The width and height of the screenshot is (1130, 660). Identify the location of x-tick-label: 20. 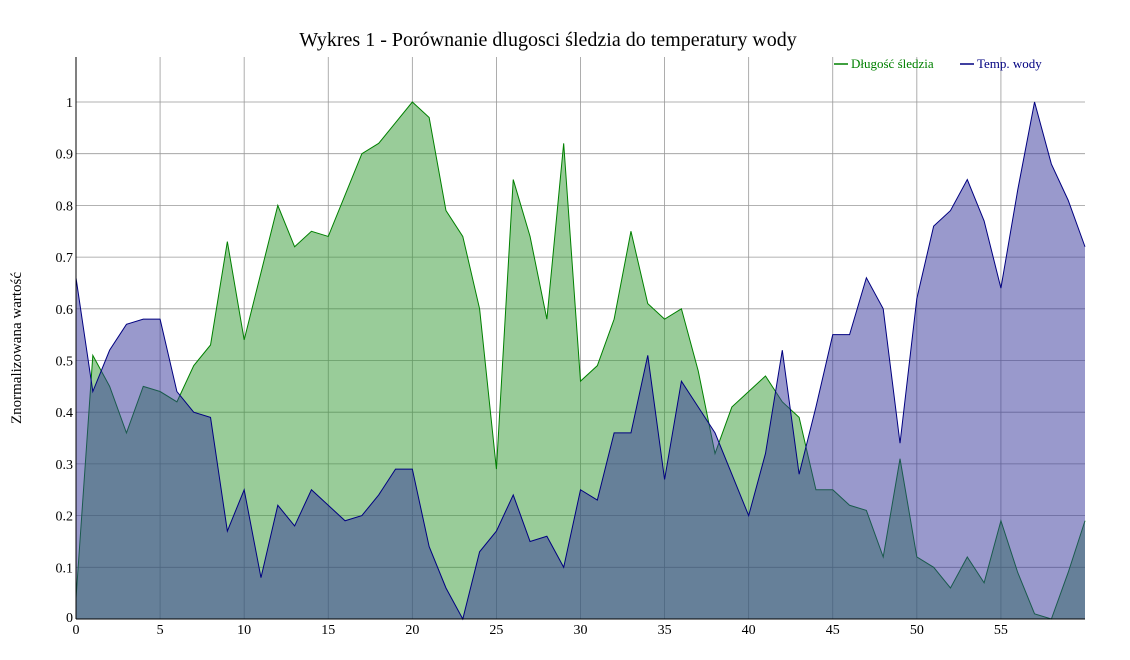
(412, 630).